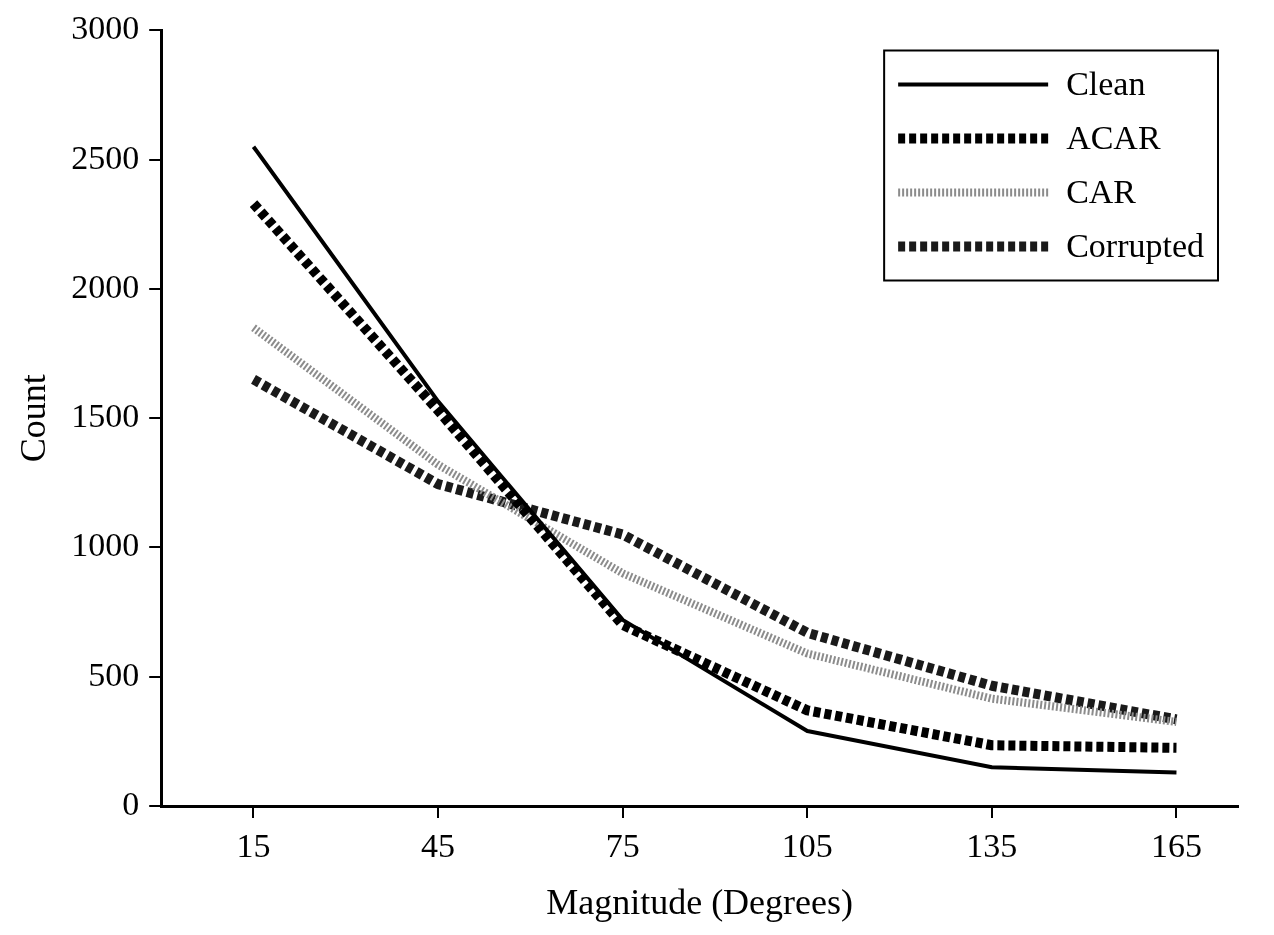 This screenshot has width=1274, height=935. What do you see at coordinates (1176, 846) in the screenshot?
I see `x-tick-label: 165` at bounding box center [1176, 846].